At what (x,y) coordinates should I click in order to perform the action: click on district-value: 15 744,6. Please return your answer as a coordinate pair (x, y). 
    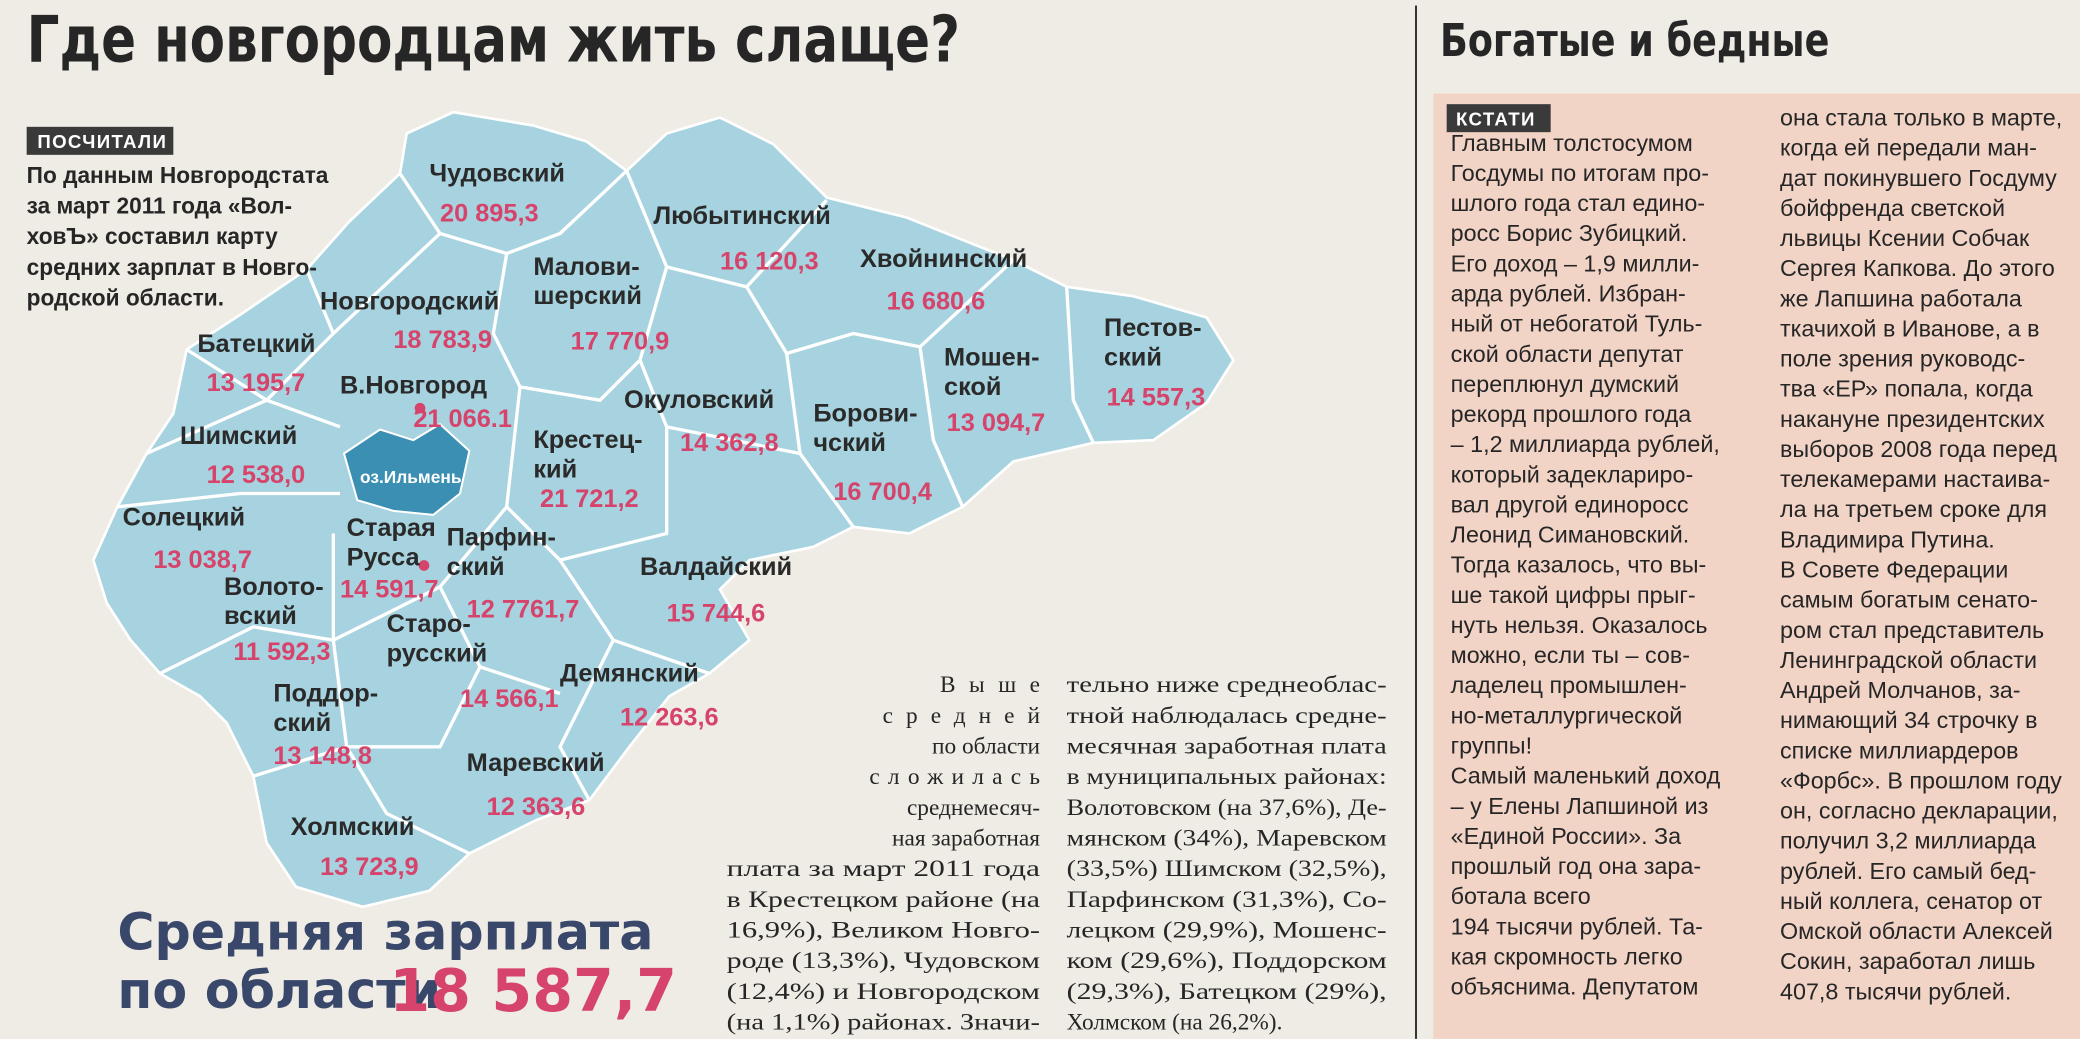
    Looking at the image, I should click on (716, 614).